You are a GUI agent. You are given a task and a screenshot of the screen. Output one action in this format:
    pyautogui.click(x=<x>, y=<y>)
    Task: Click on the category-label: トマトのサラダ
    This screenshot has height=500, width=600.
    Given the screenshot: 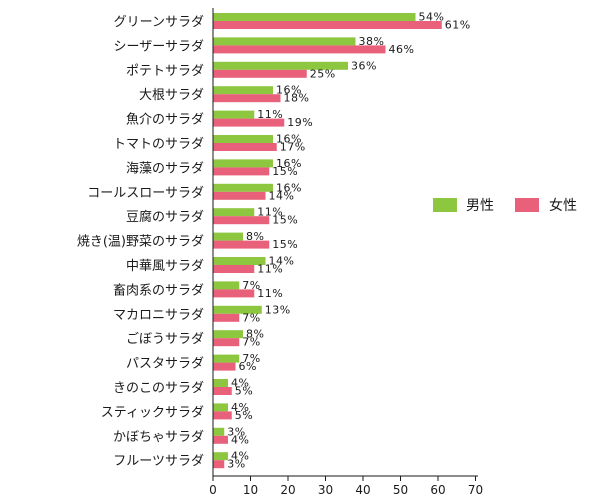 What is the action you would take?
    pyautogui.click(x=158, y=144)
    